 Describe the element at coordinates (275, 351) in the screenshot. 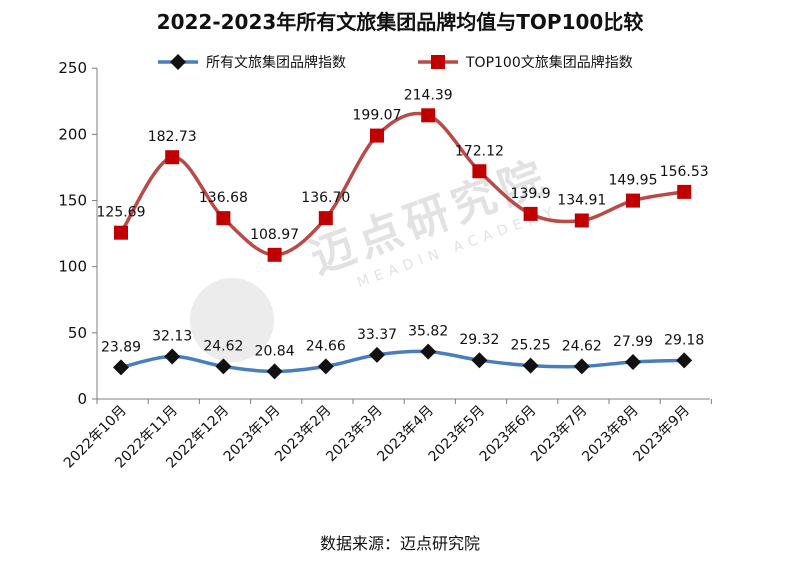

I see `series-1-data-label: 20.84` at that location.